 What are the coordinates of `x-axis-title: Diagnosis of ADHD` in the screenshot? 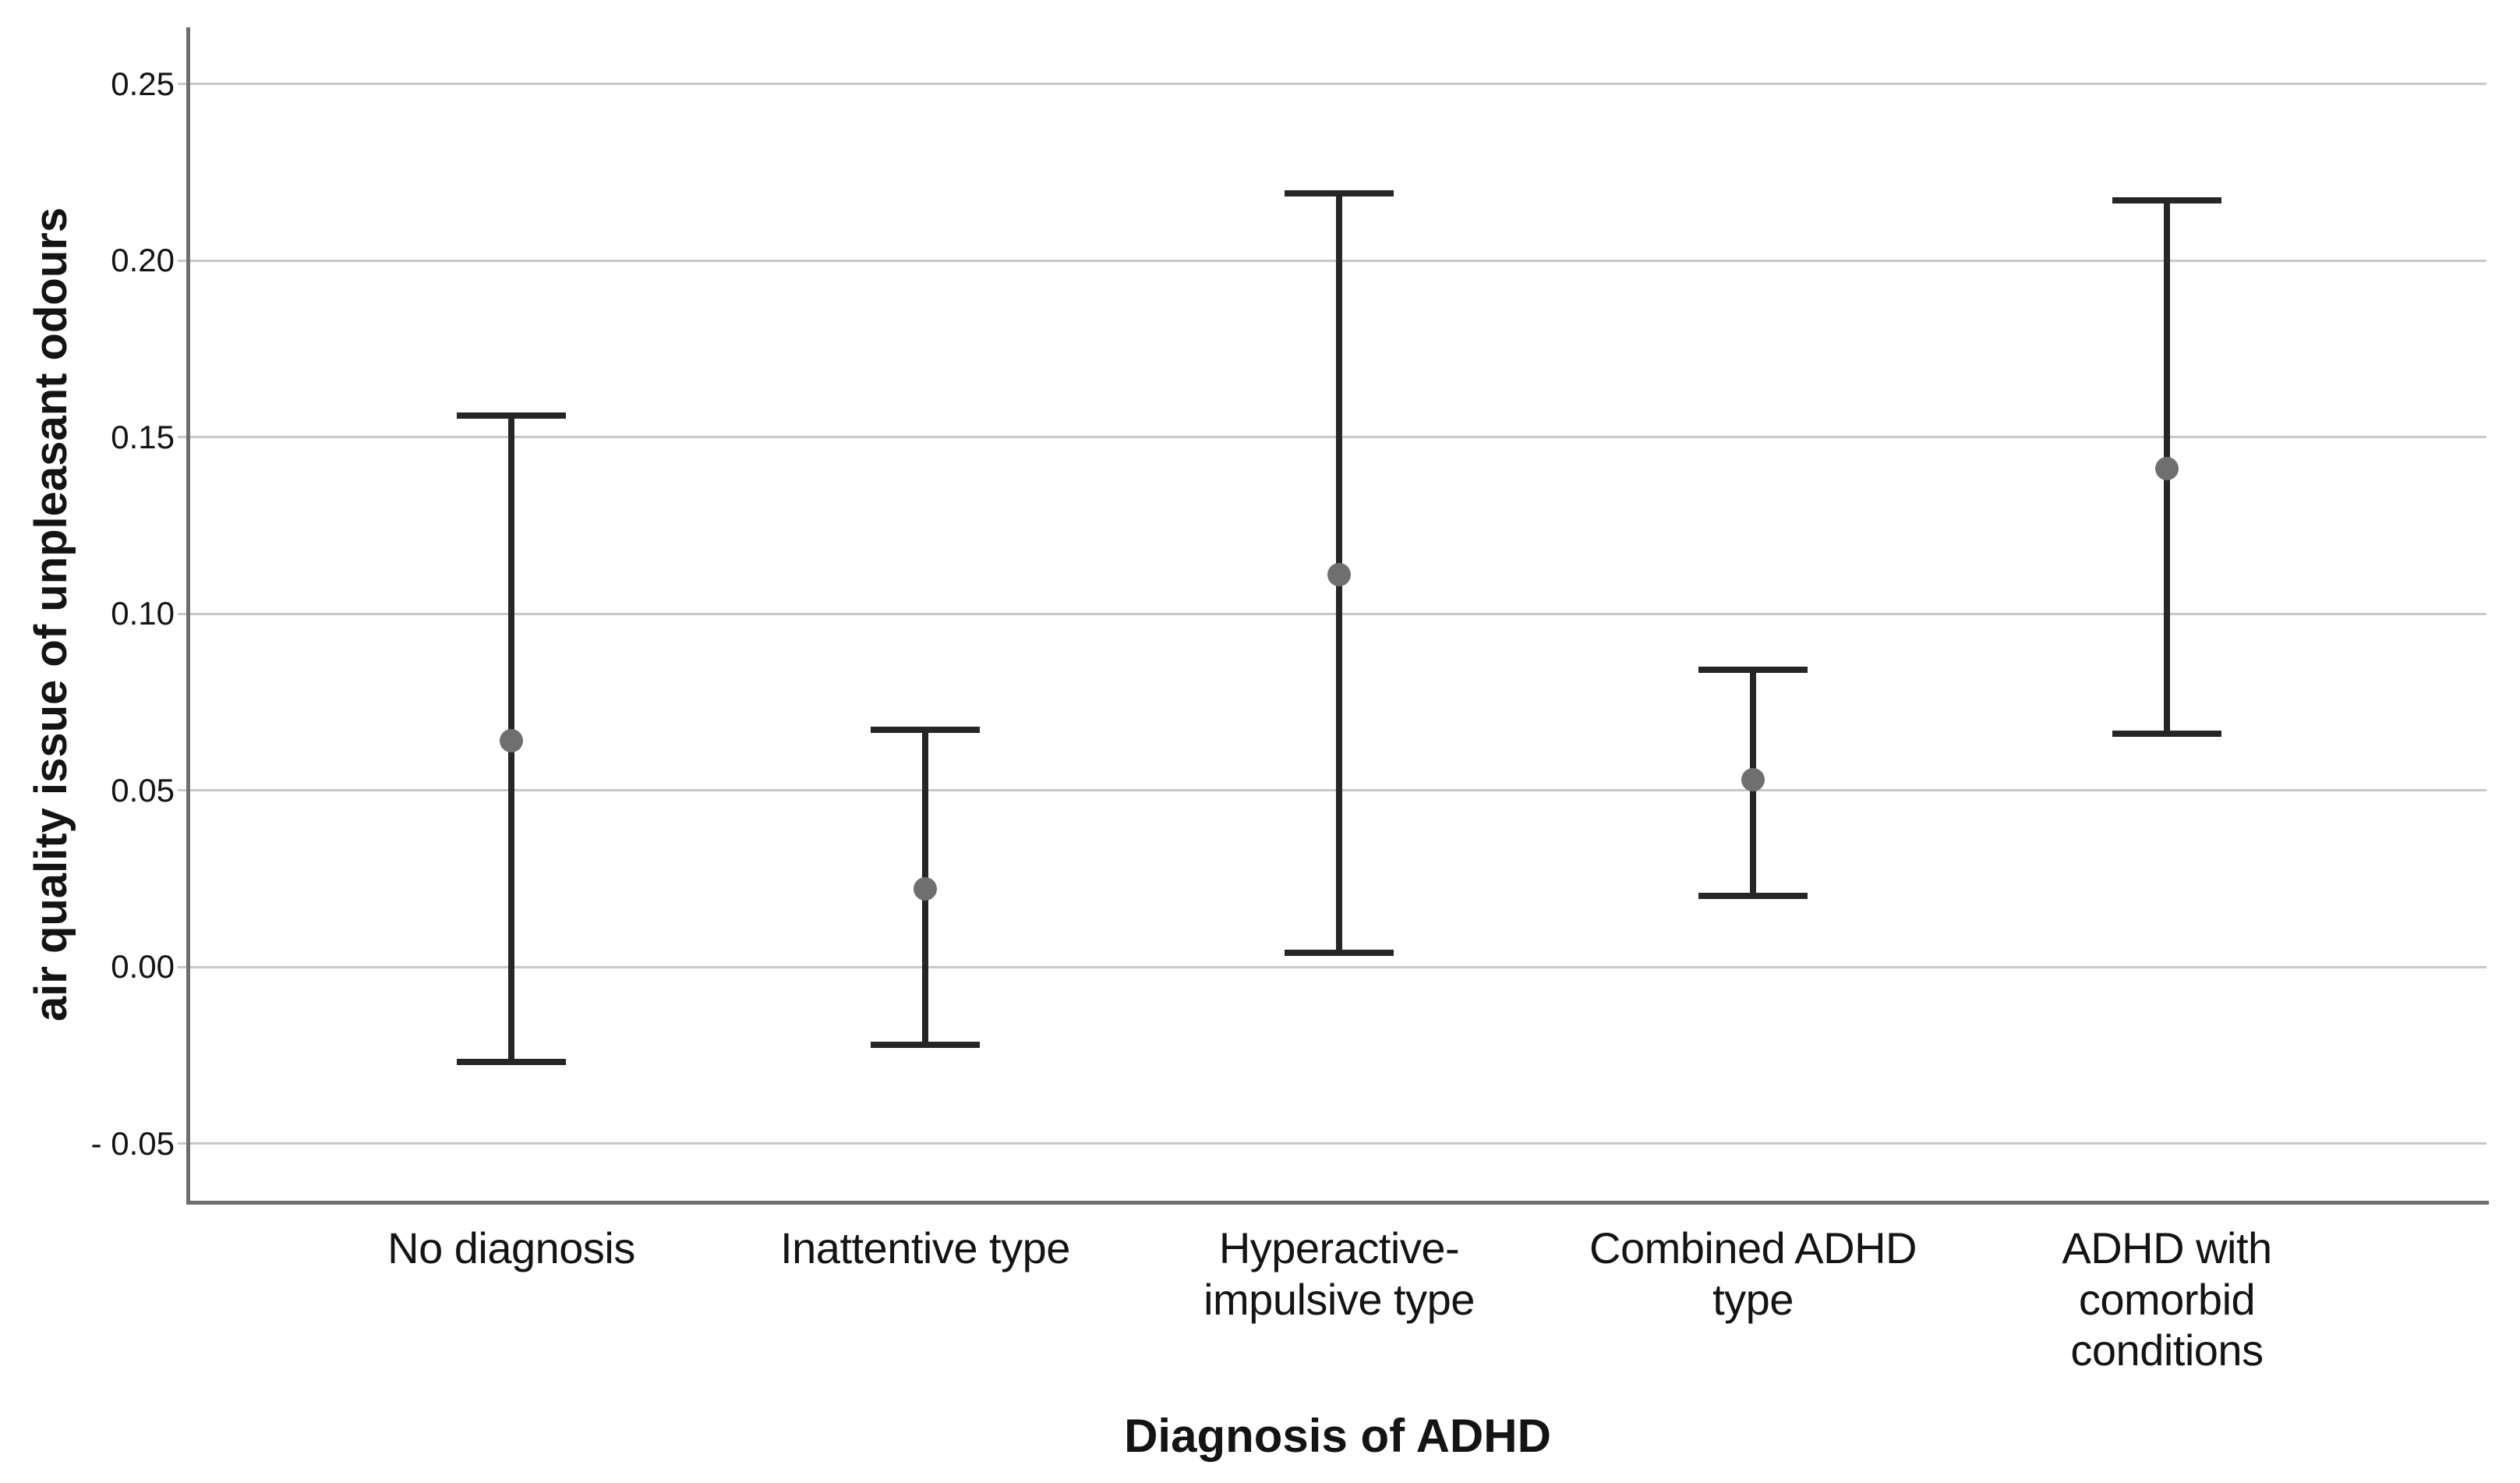 It's located at (1338, 1436).